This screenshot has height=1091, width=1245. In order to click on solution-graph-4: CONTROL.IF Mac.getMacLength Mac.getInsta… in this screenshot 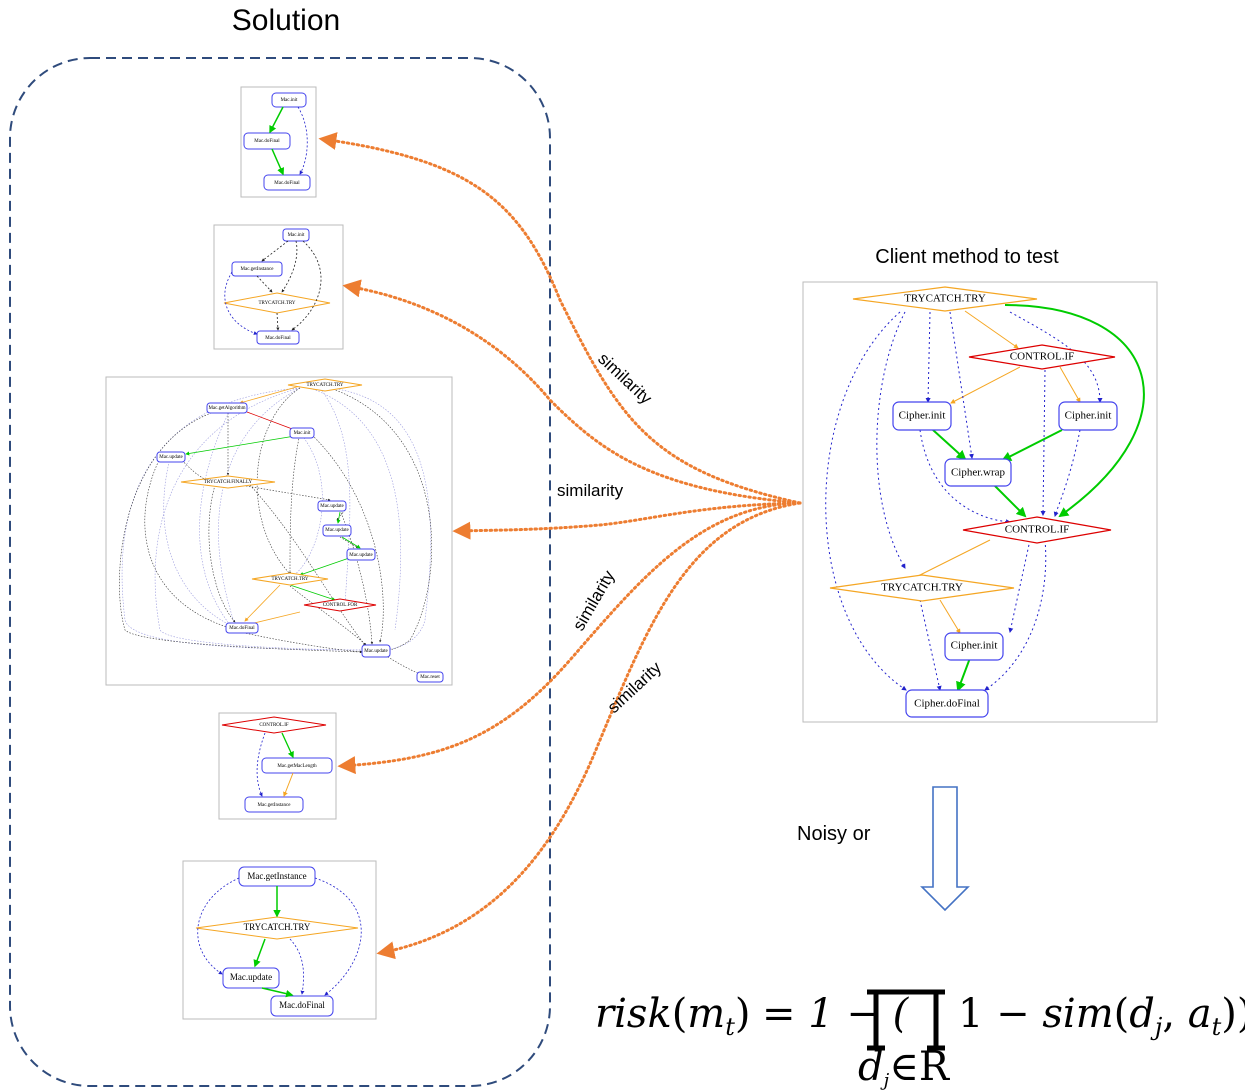, I will do `click(277, 766)`.